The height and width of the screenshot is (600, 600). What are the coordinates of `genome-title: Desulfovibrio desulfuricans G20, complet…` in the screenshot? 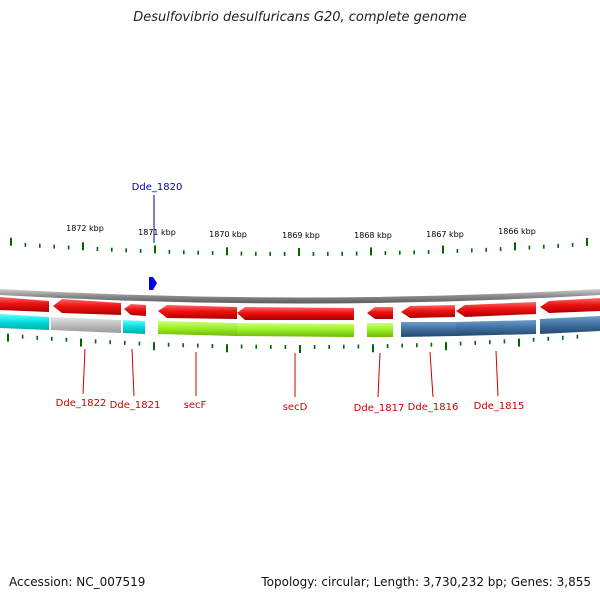 It's located at (300, 17).